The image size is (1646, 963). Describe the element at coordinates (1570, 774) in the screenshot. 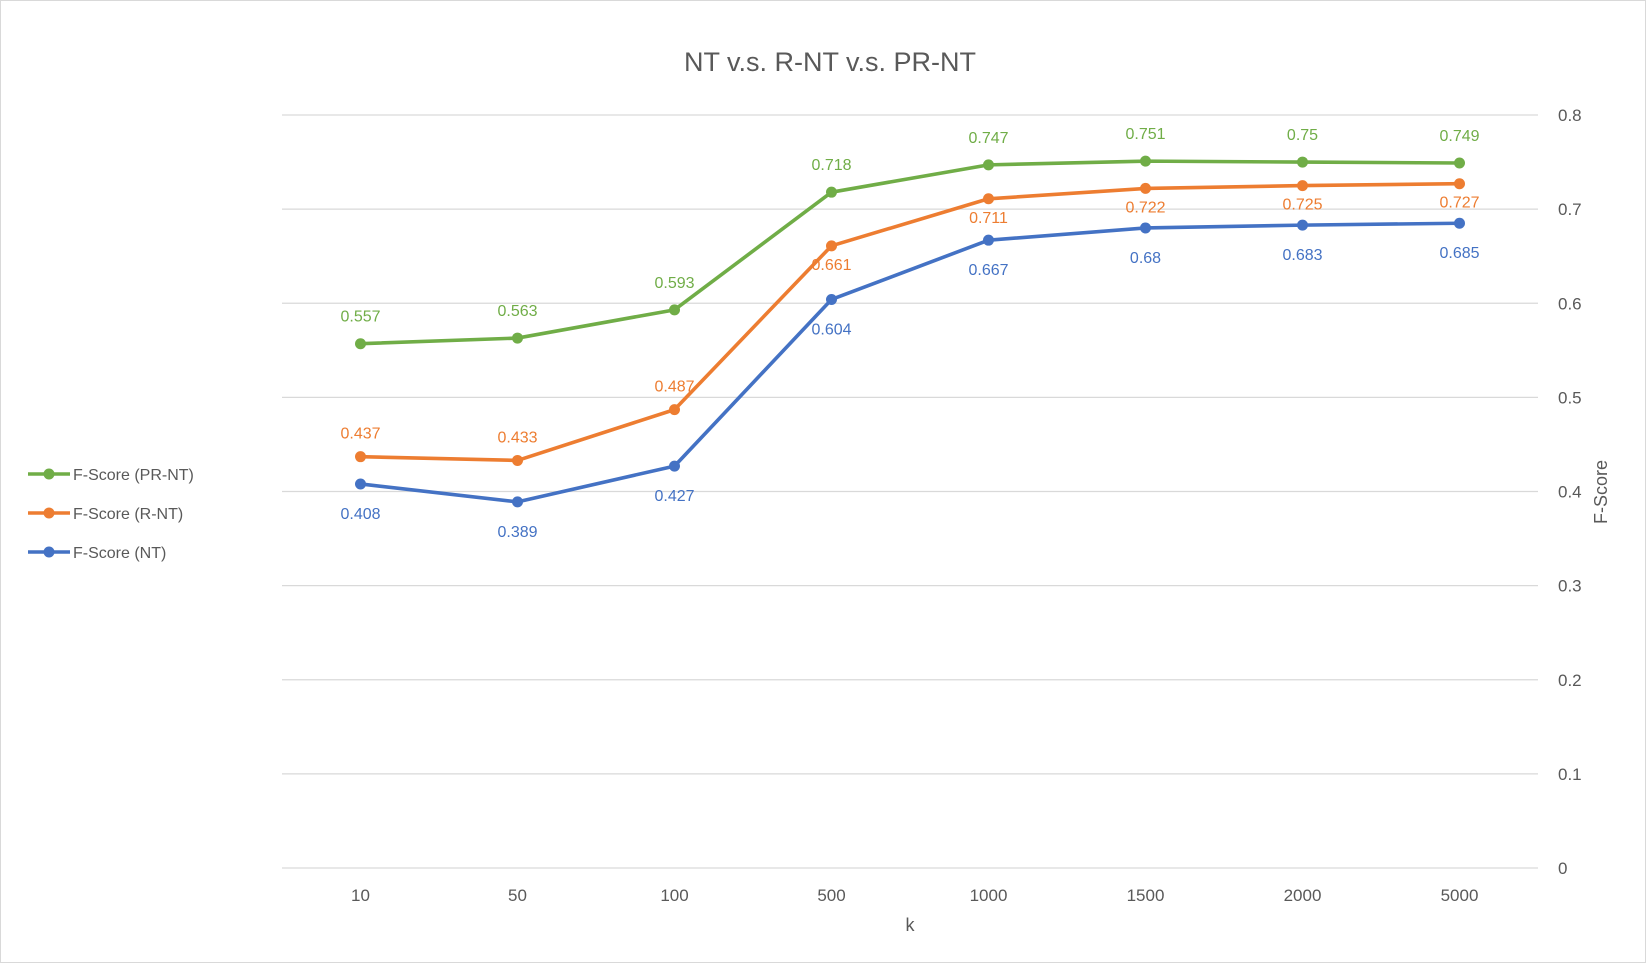

I see `y-tick-label: 0.1` at that location.